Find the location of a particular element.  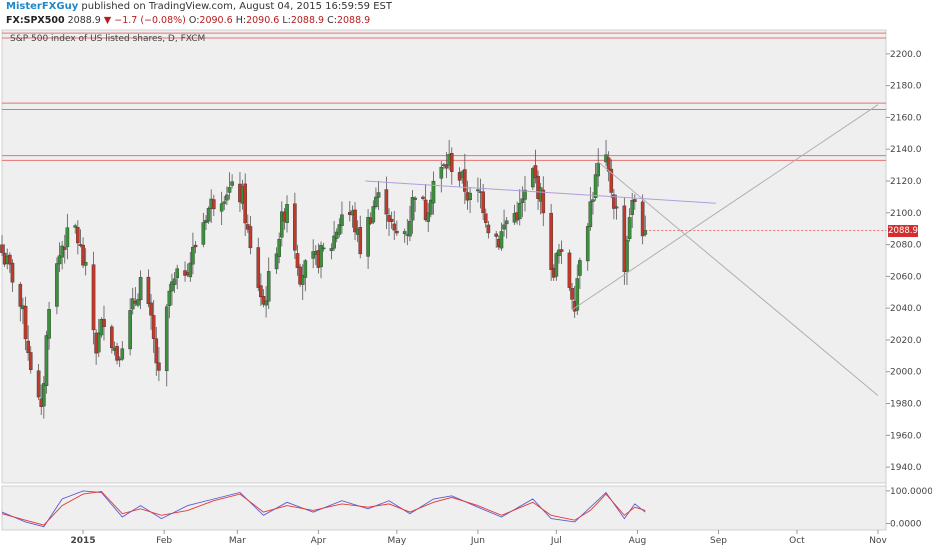

high-value: 2090.6 is located at coordinates (263, 20).